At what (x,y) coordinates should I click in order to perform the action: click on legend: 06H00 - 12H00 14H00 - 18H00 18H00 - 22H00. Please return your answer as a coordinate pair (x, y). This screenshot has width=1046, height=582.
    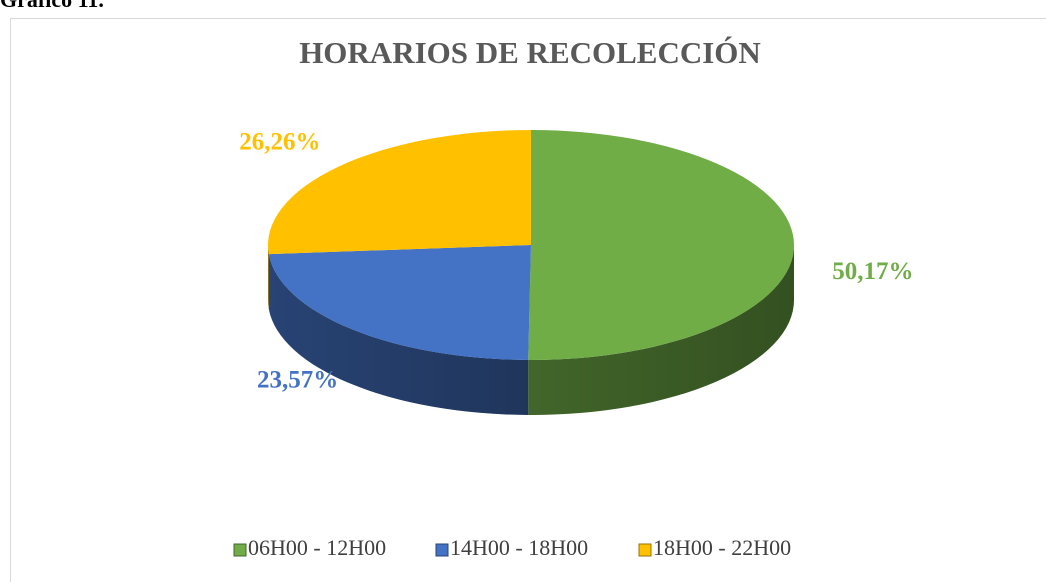
    Looking at the image, I should click on (512, 547).